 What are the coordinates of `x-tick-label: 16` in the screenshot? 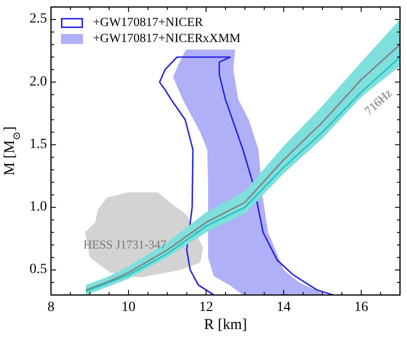 It's located at (361, 307).